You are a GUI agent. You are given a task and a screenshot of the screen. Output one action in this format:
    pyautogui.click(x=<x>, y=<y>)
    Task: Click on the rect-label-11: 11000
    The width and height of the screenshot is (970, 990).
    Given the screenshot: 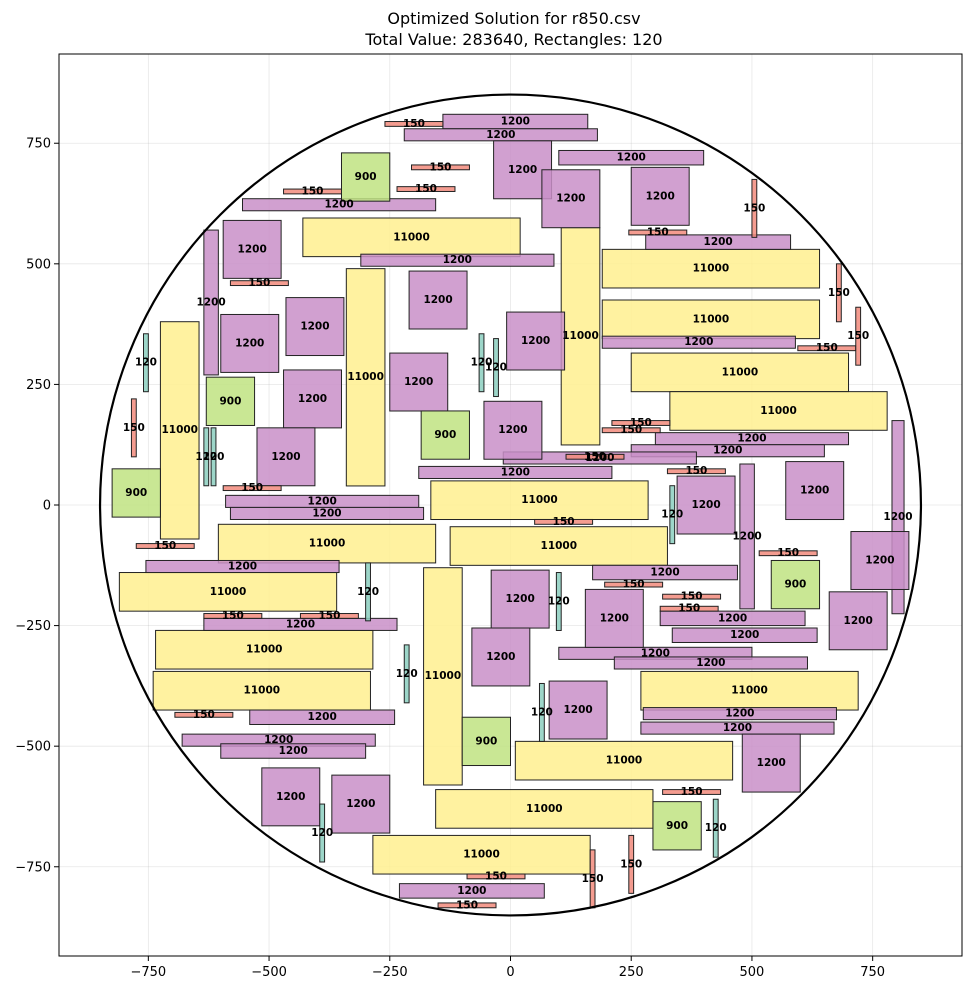 What is the action you would take?
    pyautogui.click(x=228, y=592)
    